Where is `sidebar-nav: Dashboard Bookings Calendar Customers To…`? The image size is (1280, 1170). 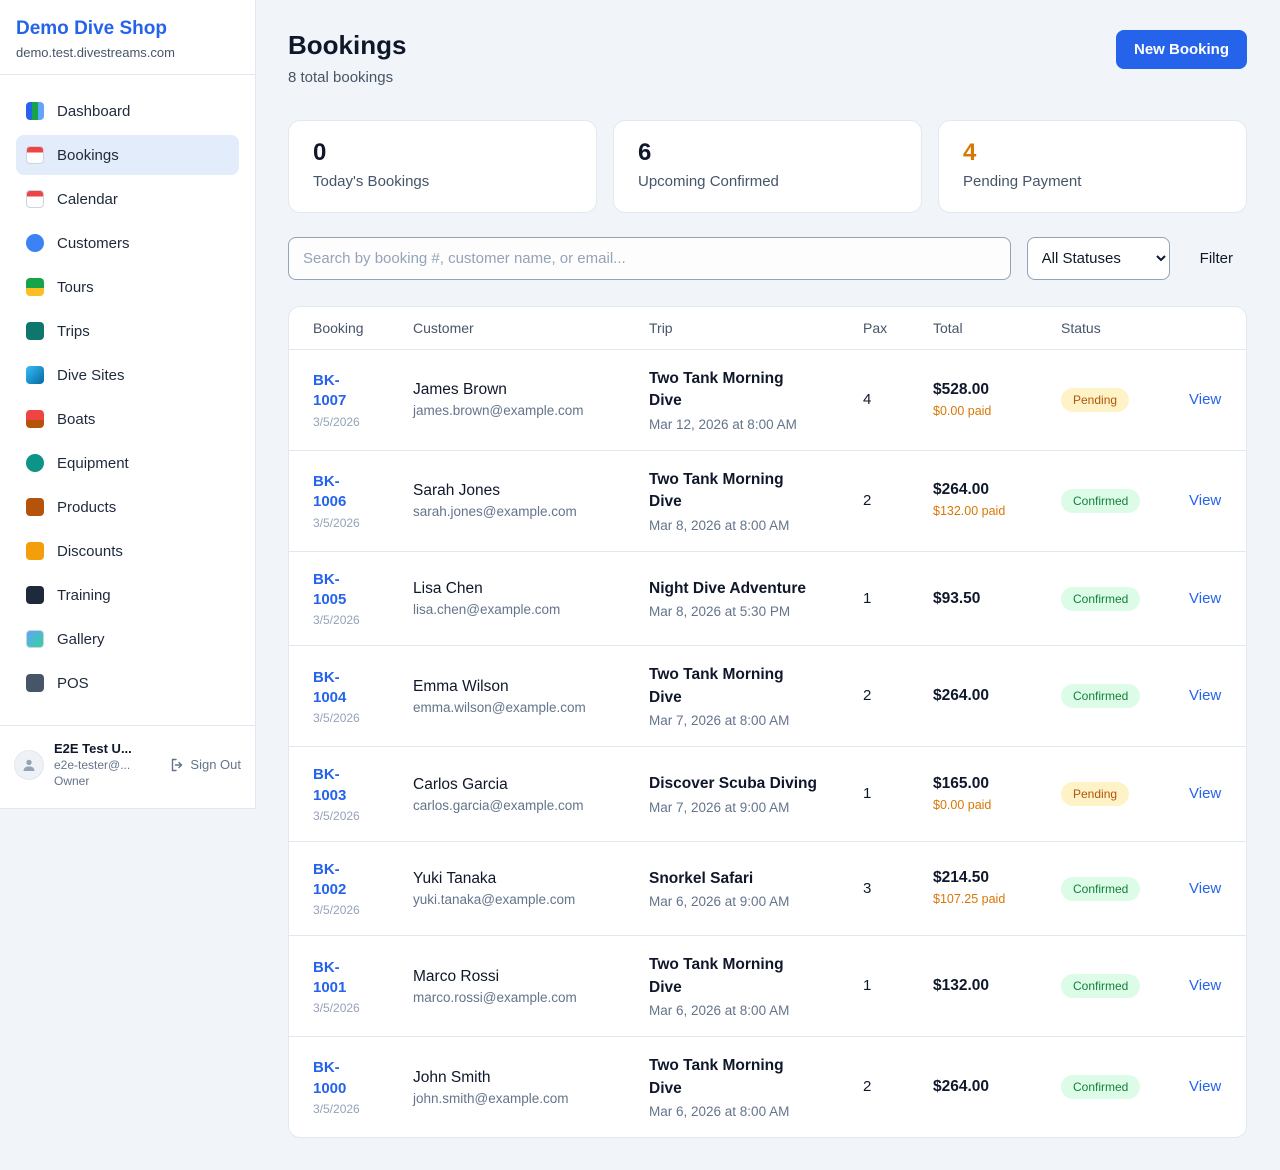
sidebar-nav: Dashboard Bookings Calendar Customers To… is located at coordinates (127, 396).